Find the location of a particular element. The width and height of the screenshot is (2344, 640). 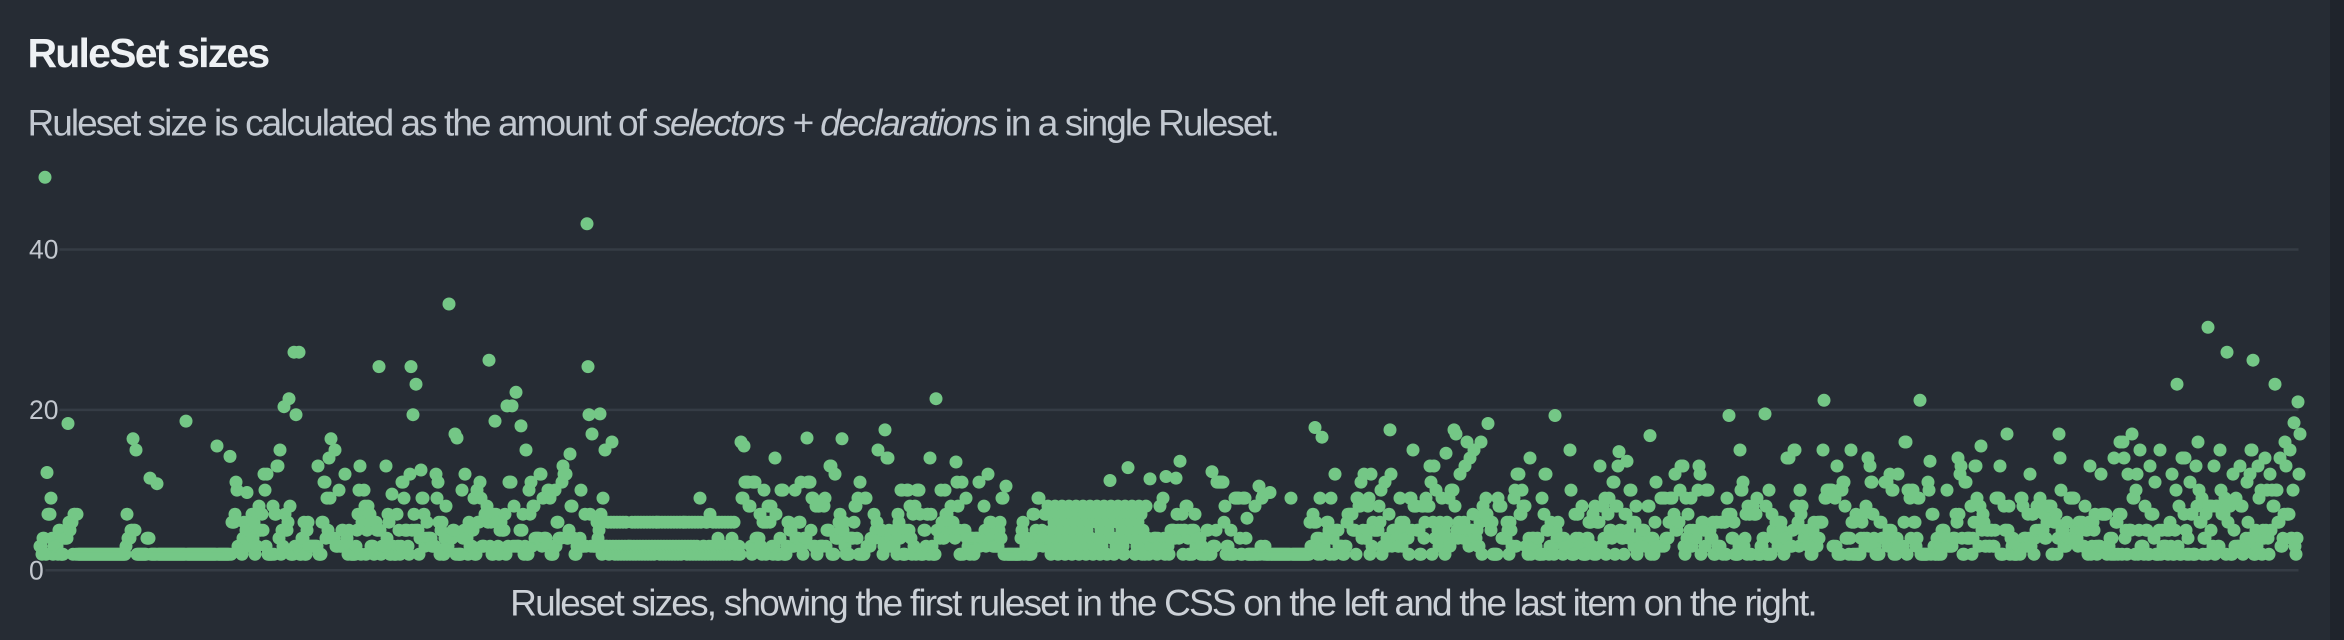

svg-text: 20 is located at coordinates (43, 410).